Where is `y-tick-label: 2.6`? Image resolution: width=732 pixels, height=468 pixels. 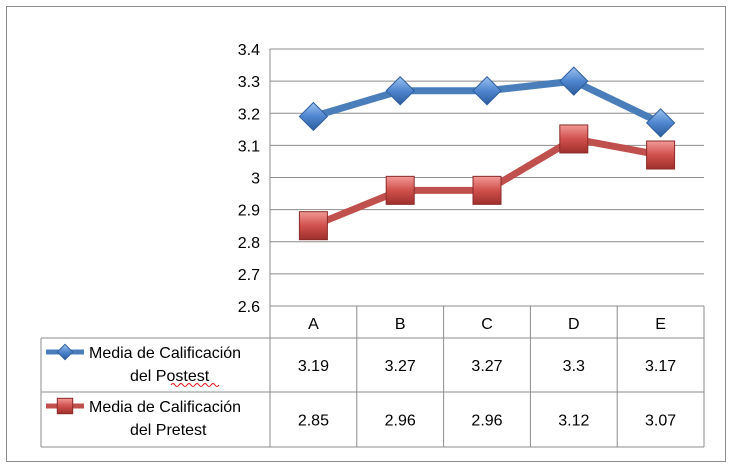
y-tick-label: 2.6 is located at coordinates (249, 307).